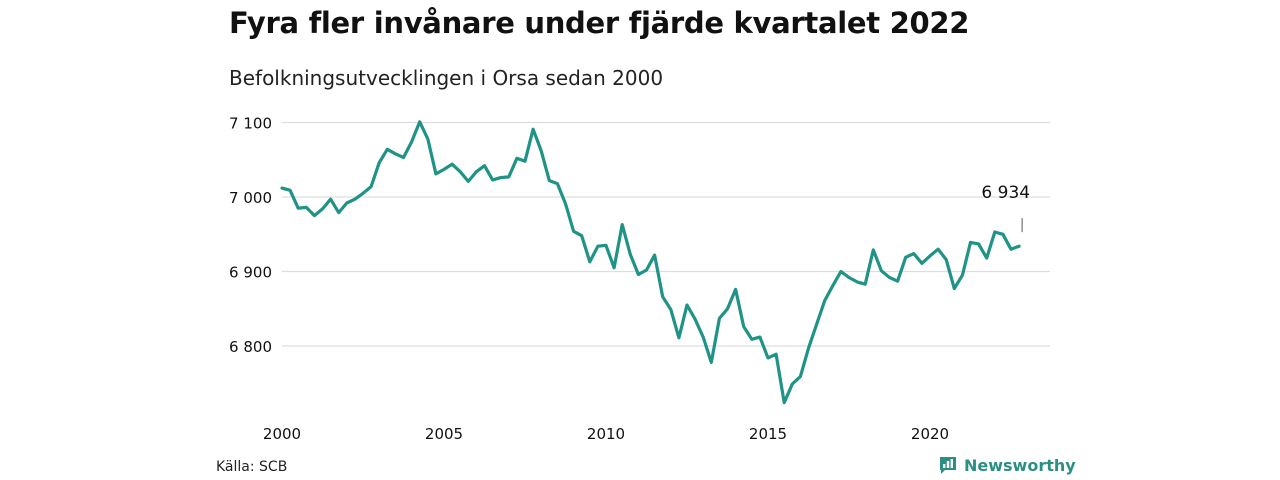 This screenshot has width=1280, height=480. Describe the element at coordinates (606, 434) in the screenshot. I see `x-tick-label: 2010` at that location.